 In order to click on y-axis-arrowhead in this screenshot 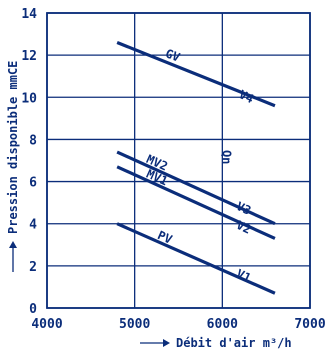, I will do `click(13, 244)`.